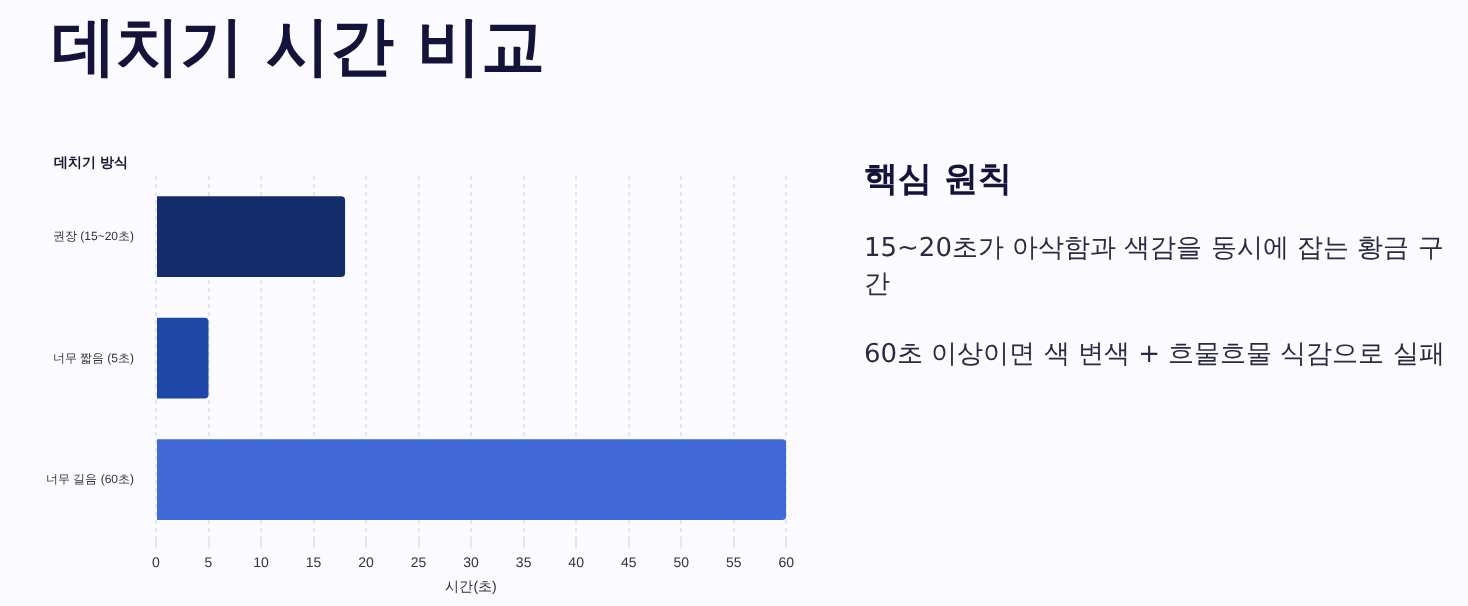  What do you see at coordinates (1155, 355) in the screenshot?
I see `text: 60초 이상이면 색 변색 + 흐물흐물 식감으로 실패` at bounding box center [1155, 355].